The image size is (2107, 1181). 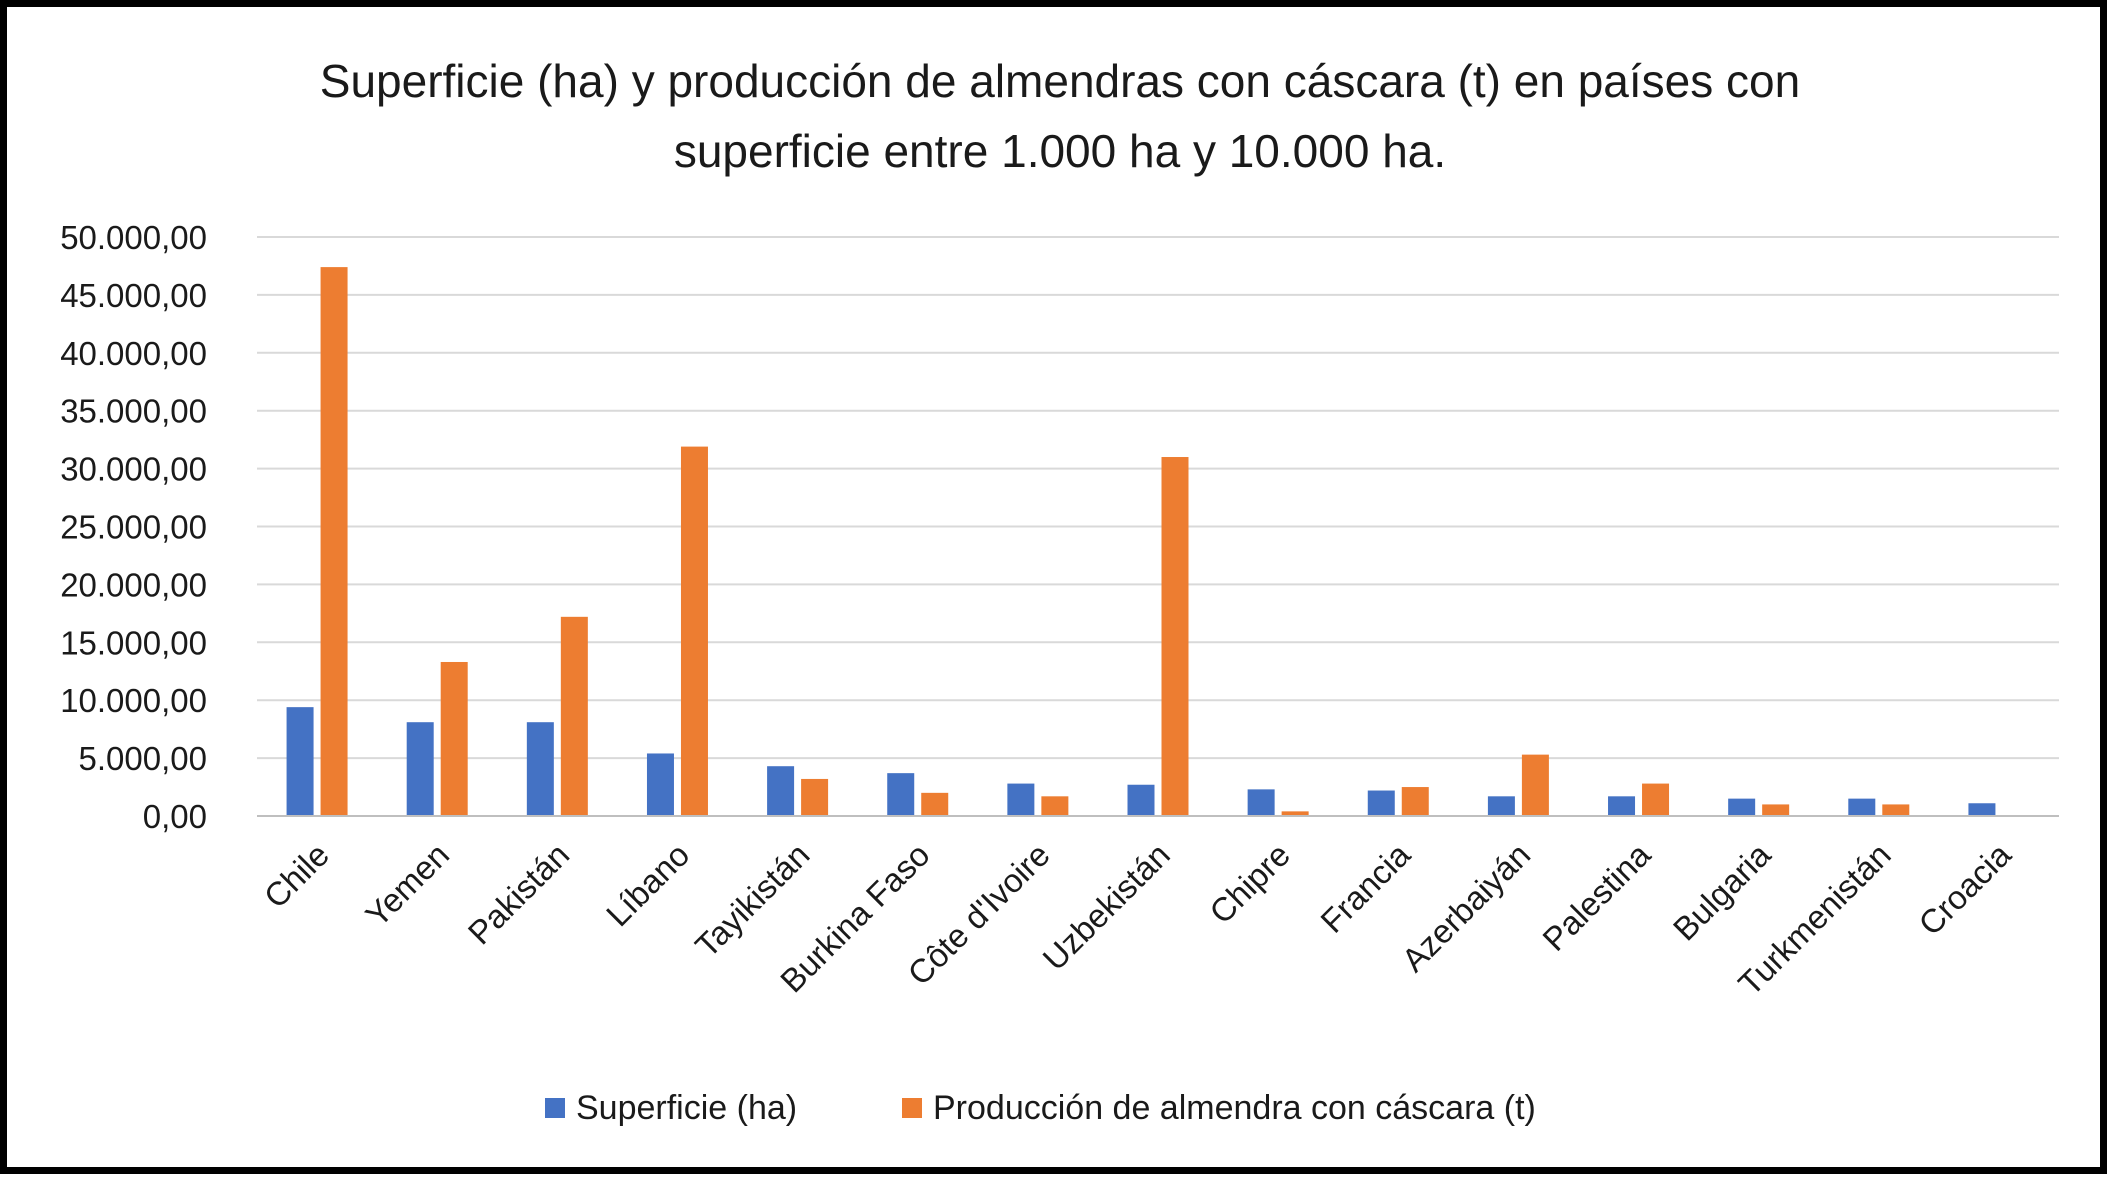 What do you see at coordinates (1106, 907) in the screenshot?
I see `x-tick-label: Uzbekistán` at bounding box center [1106, 907].